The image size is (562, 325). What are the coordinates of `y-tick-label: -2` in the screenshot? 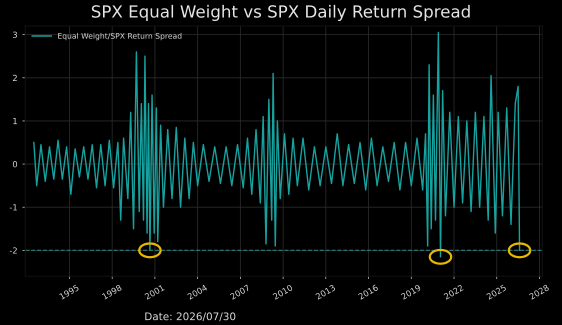 It's located at (13, 250).